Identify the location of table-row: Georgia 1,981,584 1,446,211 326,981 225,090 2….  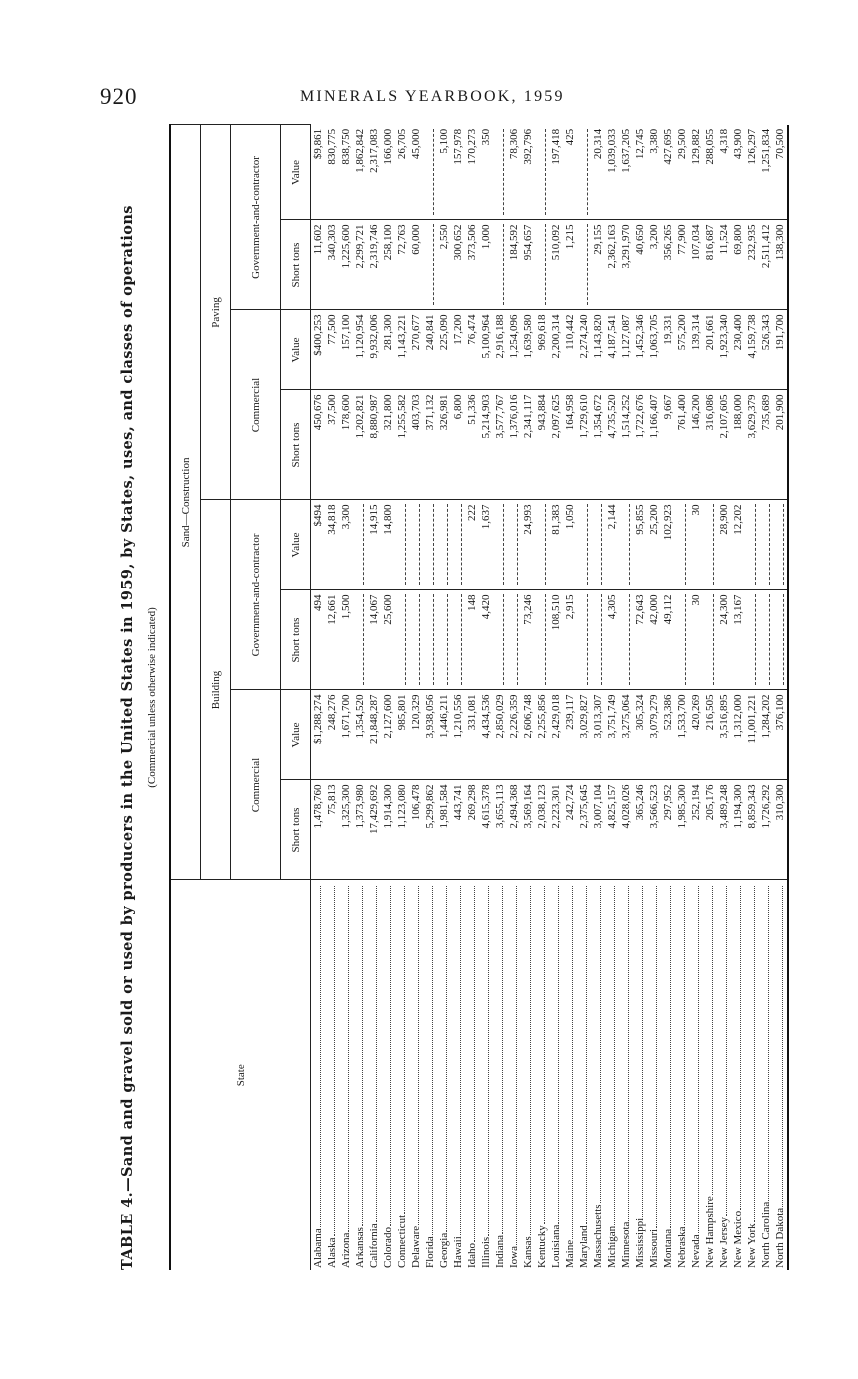
(444, 697).